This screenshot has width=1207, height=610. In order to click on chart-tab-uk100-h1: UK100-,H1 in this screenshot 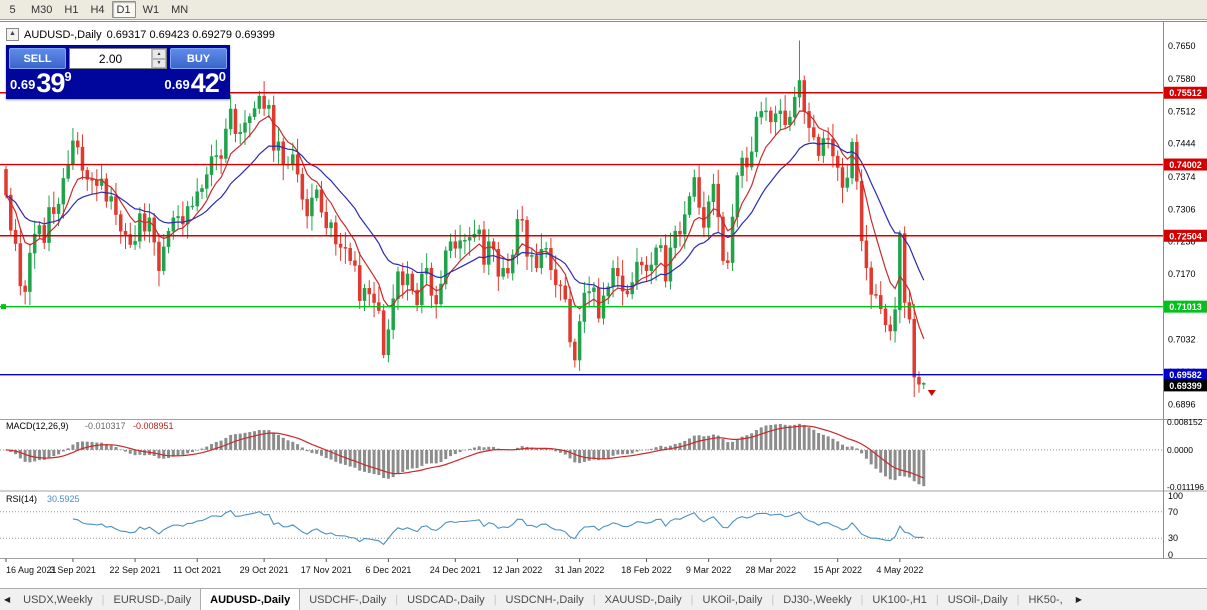, I will do `click(899, 599)`.